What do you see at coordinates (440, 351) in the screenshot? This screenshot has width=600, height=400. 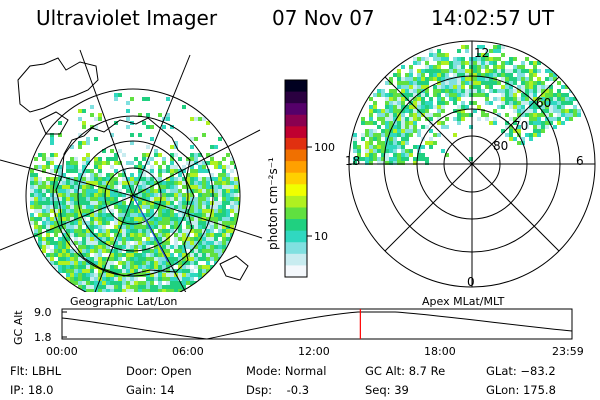 I see `time-tick-1800: 18:00` at bounding box center [440, 351].